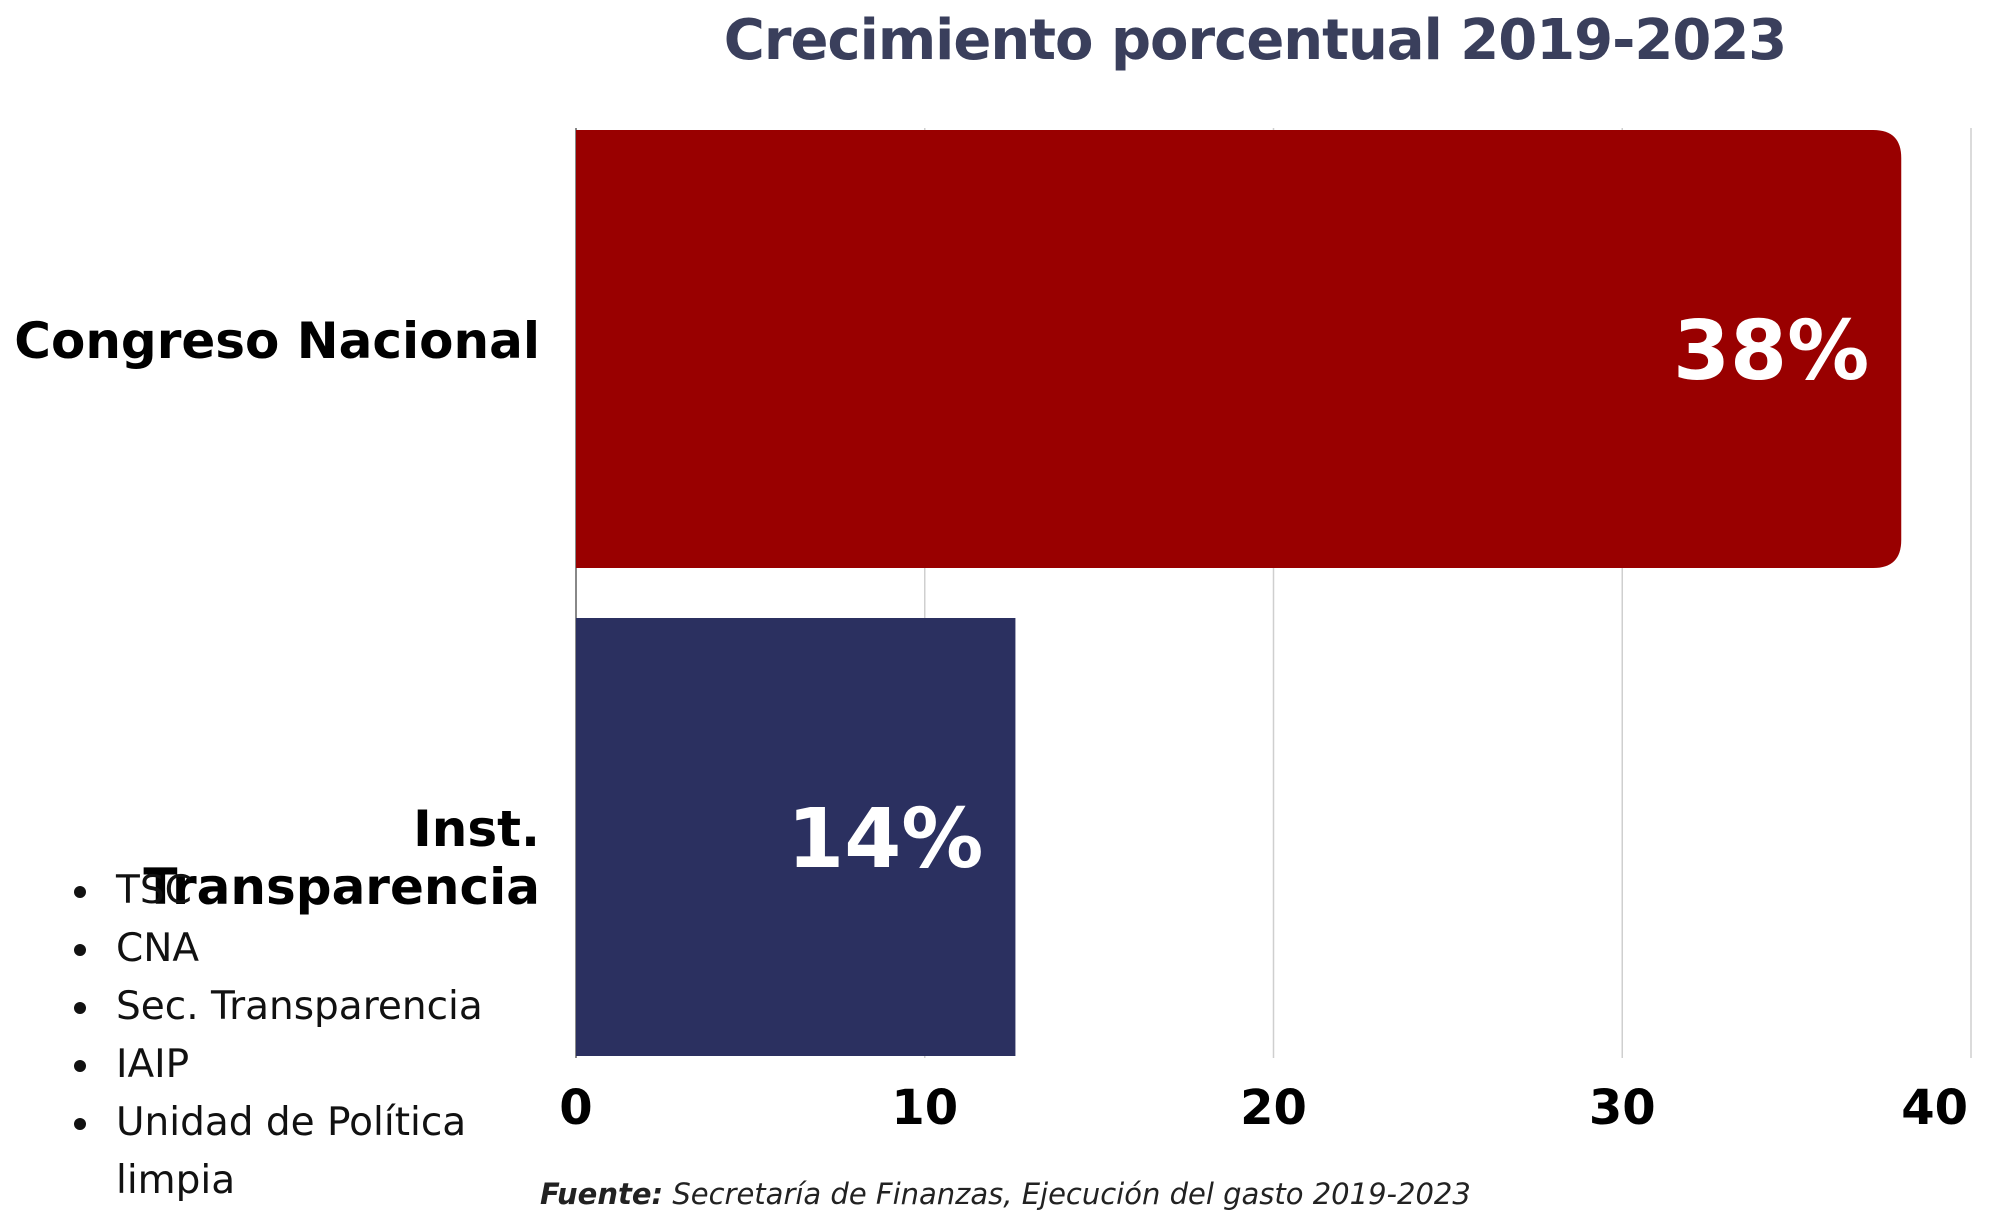 The image size is (2008, 1211). I want to click on x-tick-label: 40, so click(1934, 1108).